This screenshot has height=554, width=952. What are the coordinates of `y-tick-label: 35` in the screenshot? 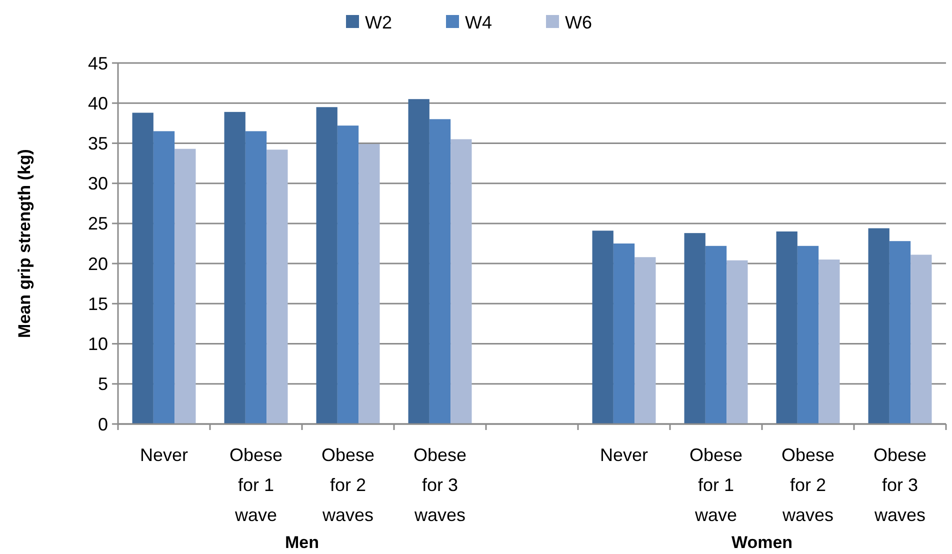 It's located at (98, 144).